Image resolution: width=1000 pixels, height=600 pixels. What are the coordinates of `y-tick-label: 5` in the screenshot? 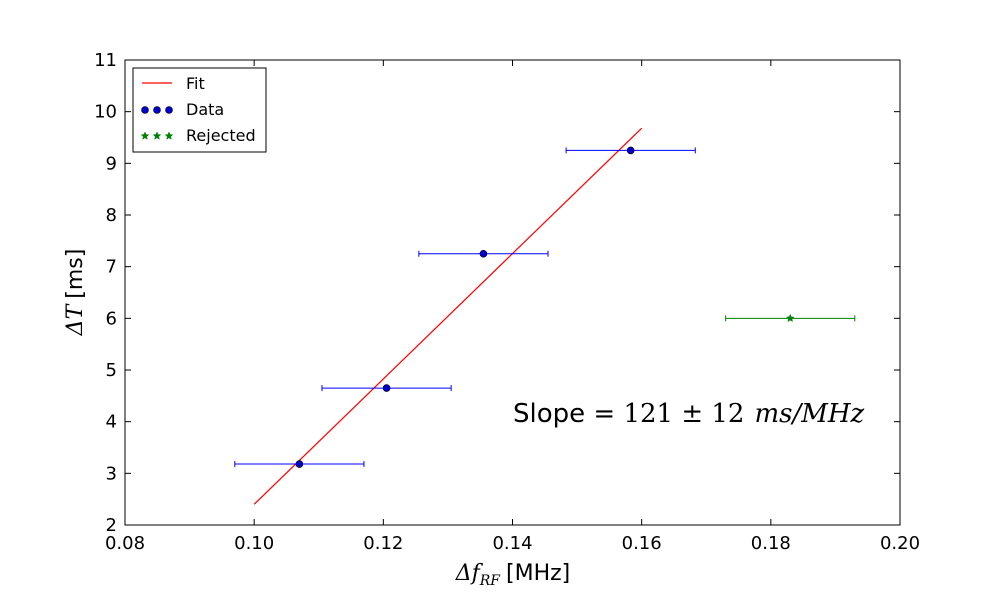 It's located at (111, 370).